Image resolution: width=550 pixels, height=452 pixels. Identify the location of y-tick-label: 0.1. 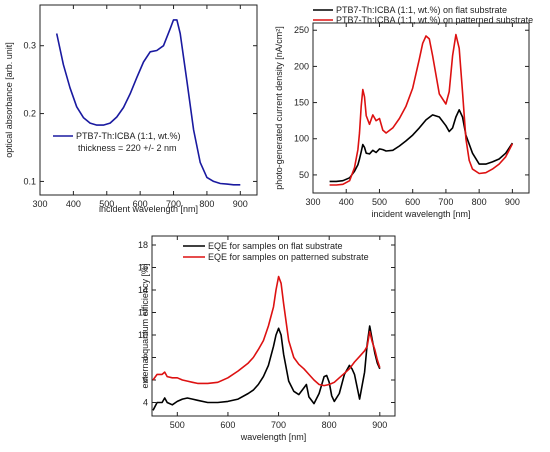
(29, 181).